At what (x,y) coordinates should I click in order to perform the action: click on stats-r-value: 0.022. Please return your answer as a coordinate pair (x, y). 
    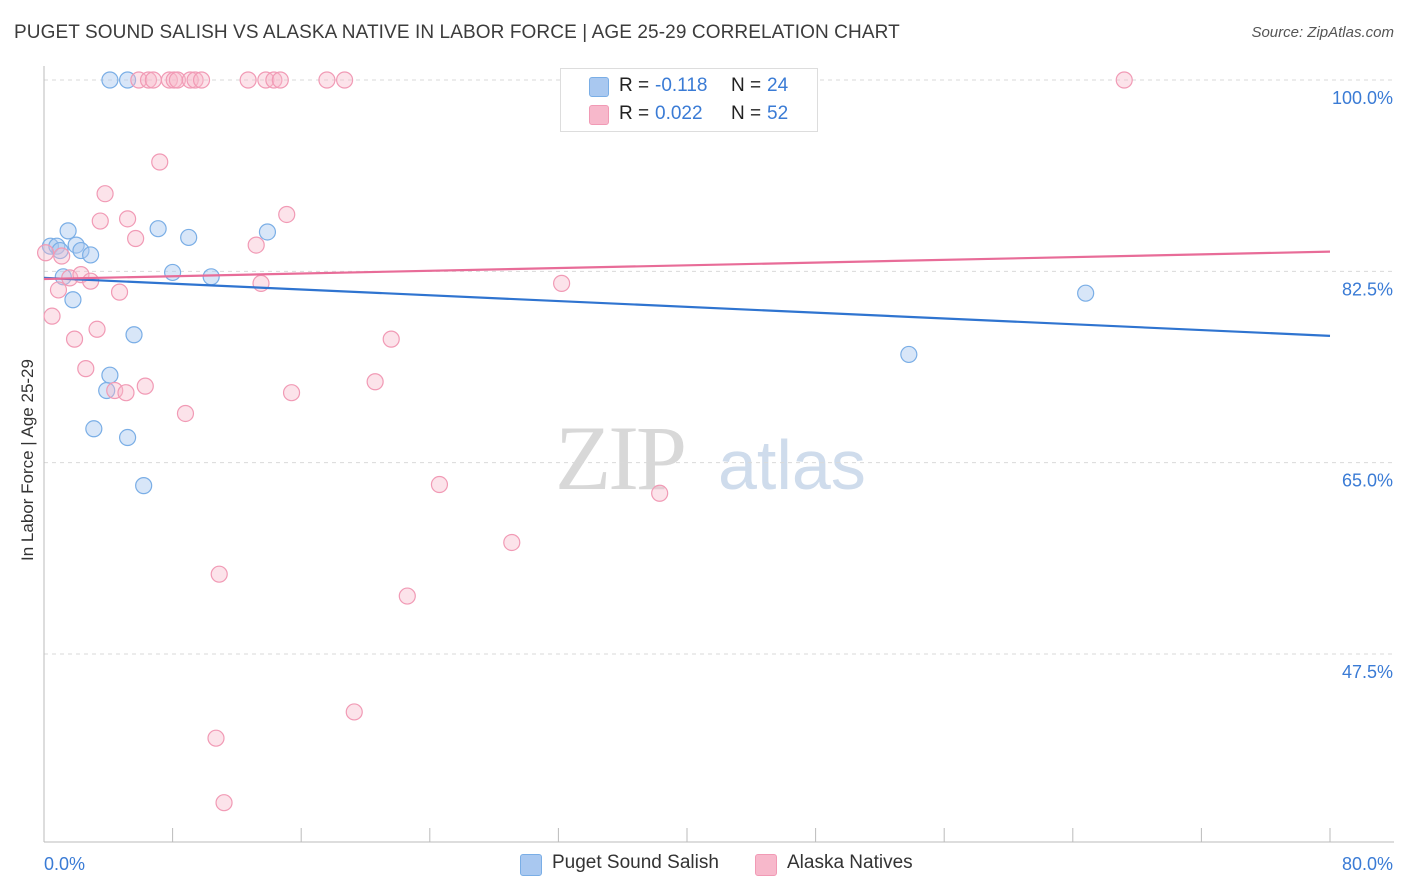
    Looking at the image, I should click on (679, 113).